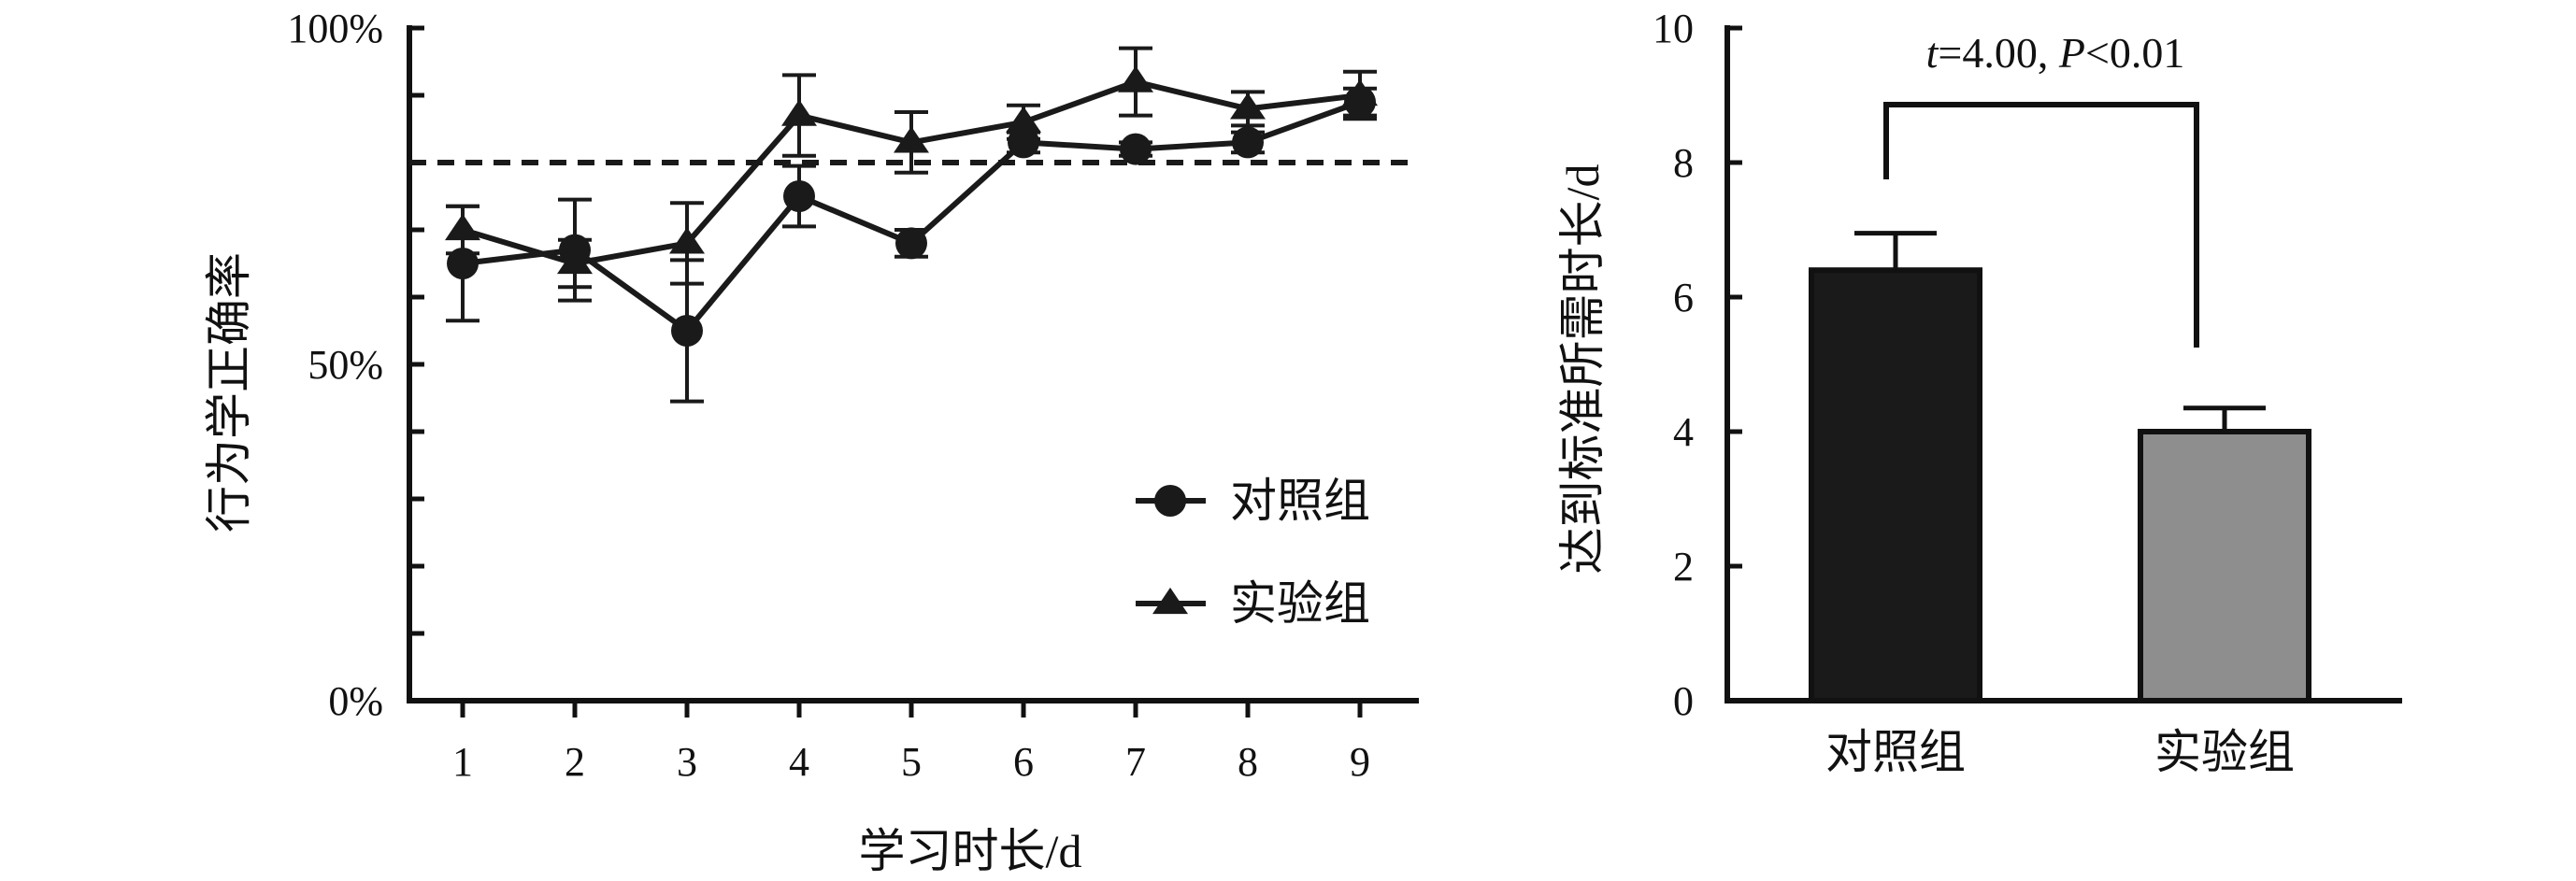 This screenshot has height=881, width=2576. What do you see at coordinates (1360, 762) in the screenshot?
I see `line-x-tick-label: 9` at bounding box center [1360, 762].